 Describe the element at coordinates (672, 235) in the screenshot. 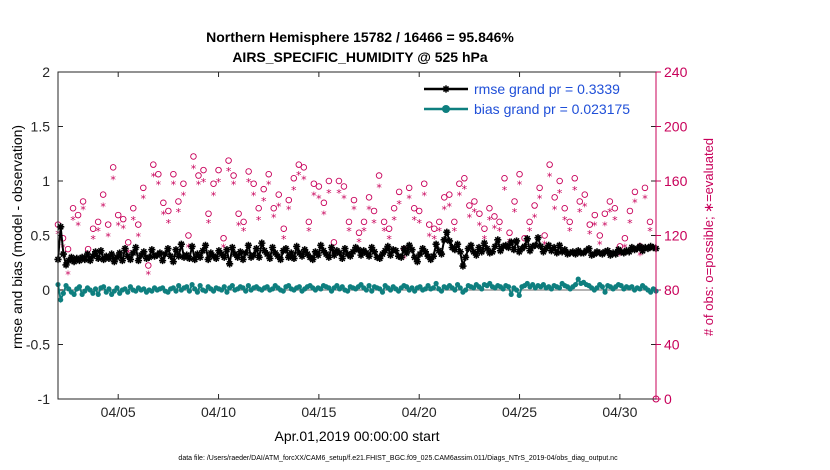

I see `right-y-axis-ticks: 0 40 80 120 160 200 240` at that location.